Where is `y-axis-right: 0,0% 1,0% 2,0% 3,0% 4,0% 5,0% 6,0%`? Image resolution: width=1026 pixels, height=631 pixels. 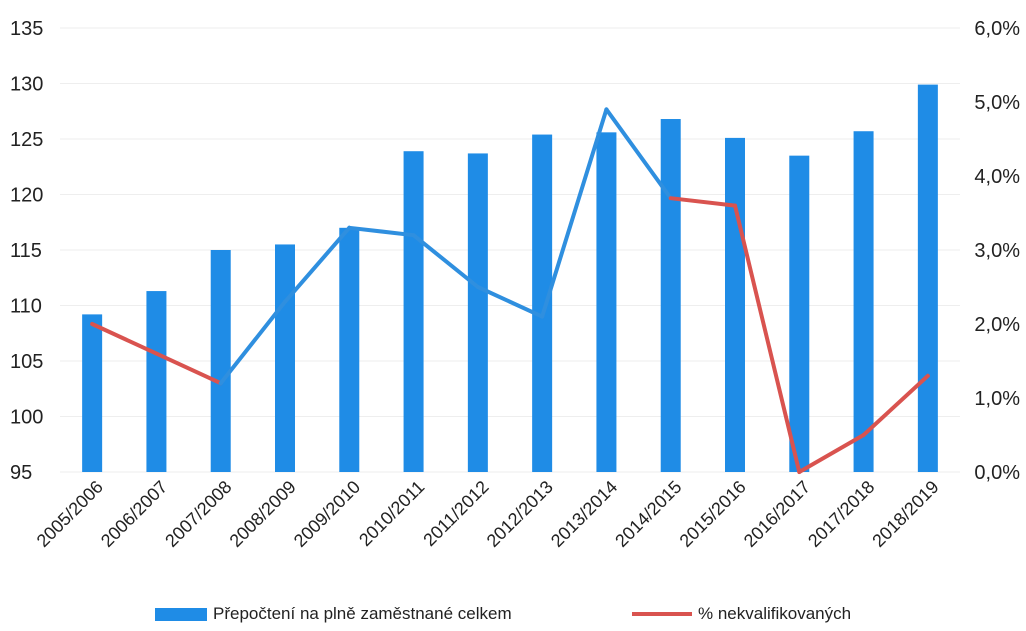
y-axis-right: 0,0% 1,0% 2,0% 3,0% 4,0% 5,0% 6,0% is located at coordinates (997, 251).